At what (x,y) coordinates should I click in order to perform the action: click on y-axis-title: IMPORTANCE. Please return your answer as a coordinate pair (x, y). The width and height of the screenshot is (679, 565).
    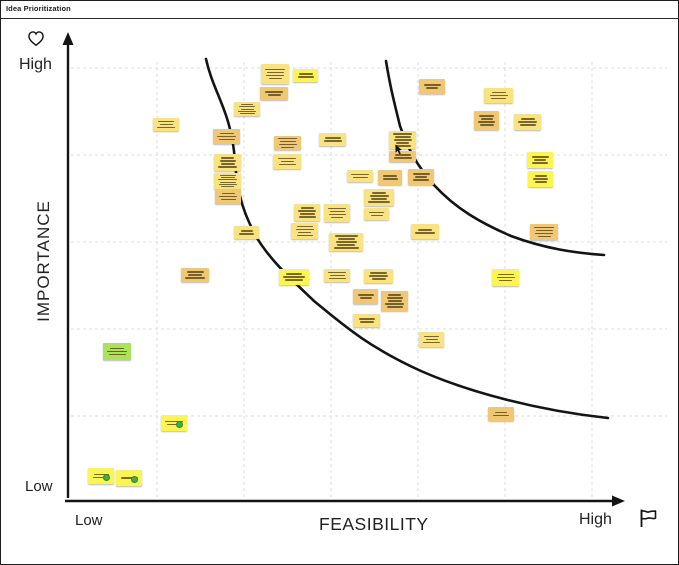
    Looking at the image, I should click on (43, 261).